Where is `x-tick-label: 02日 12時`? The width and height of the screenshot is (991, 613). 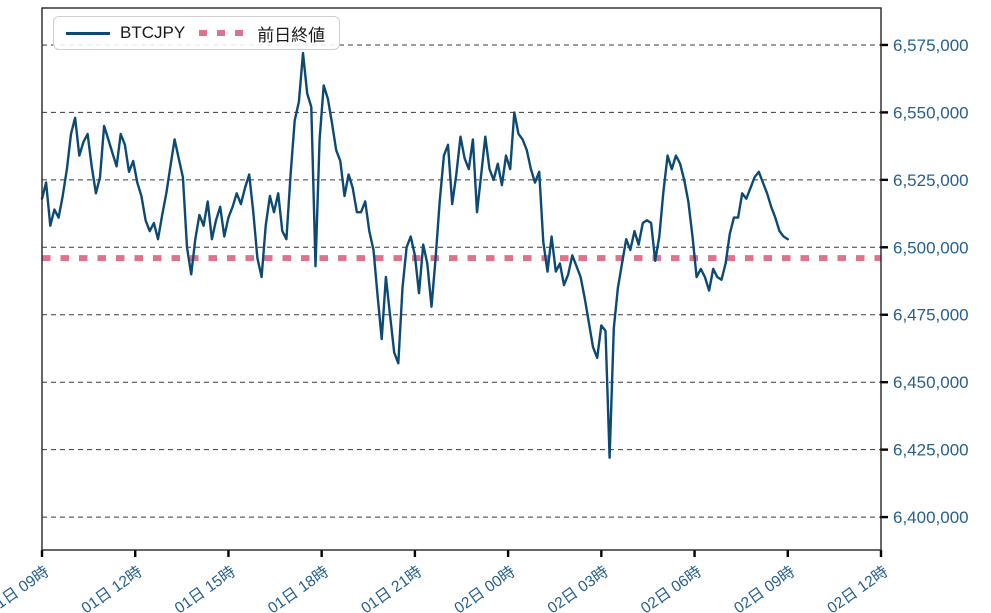
x-tick-label: 02日 12時 is located at coordinates (857, 588).